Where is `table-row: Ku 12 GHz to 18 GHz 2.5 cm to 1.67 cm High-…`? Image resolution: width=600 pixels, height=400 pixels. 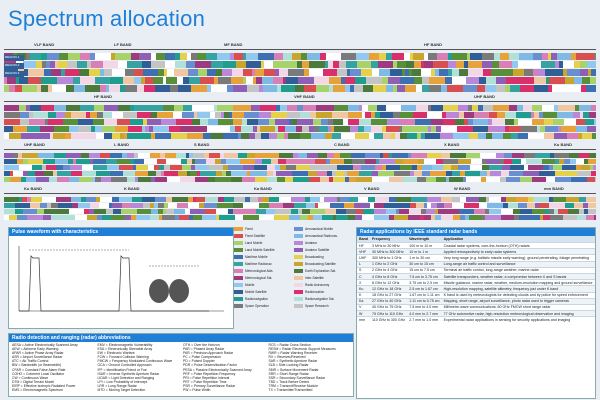 table-row: Ku 12 GHz to 18 GHz 2.5 cm to 1.67 cm High-… is located at coordinates (476, 288).